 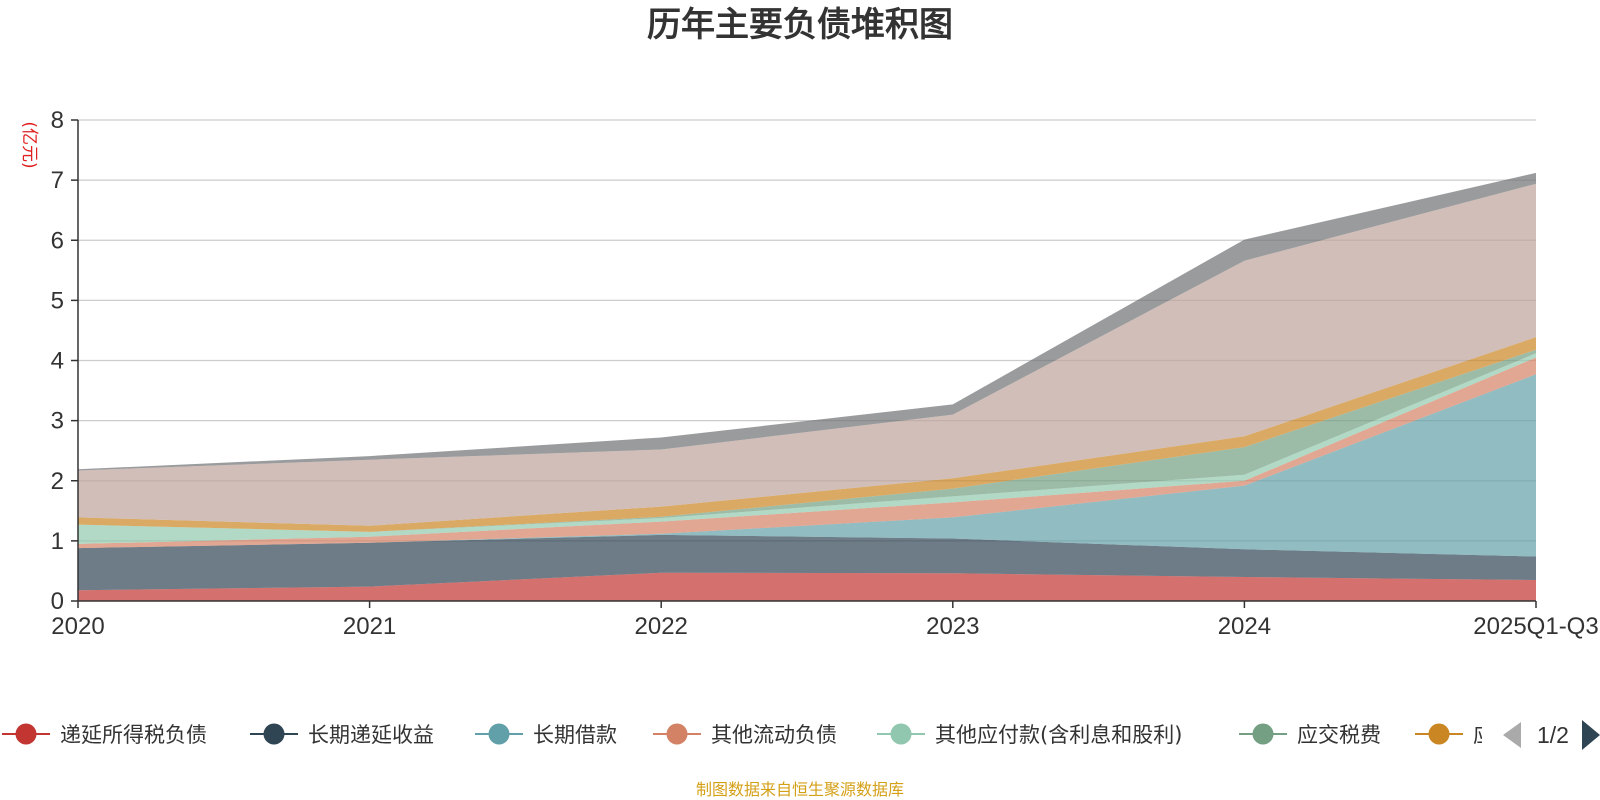 I want to click on y-tick-label: 1, so click(x=57, y=541).